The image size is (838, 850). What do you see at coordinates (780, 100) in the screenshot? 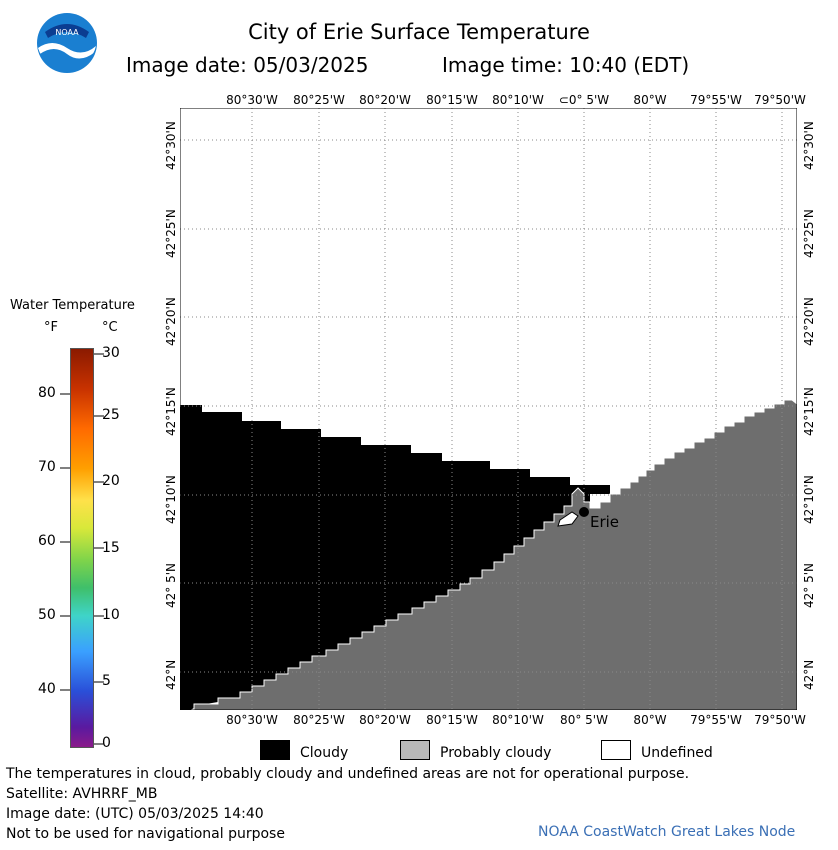
I see `lon-label-top: 79°50'W` at bounding box center [780, 100].